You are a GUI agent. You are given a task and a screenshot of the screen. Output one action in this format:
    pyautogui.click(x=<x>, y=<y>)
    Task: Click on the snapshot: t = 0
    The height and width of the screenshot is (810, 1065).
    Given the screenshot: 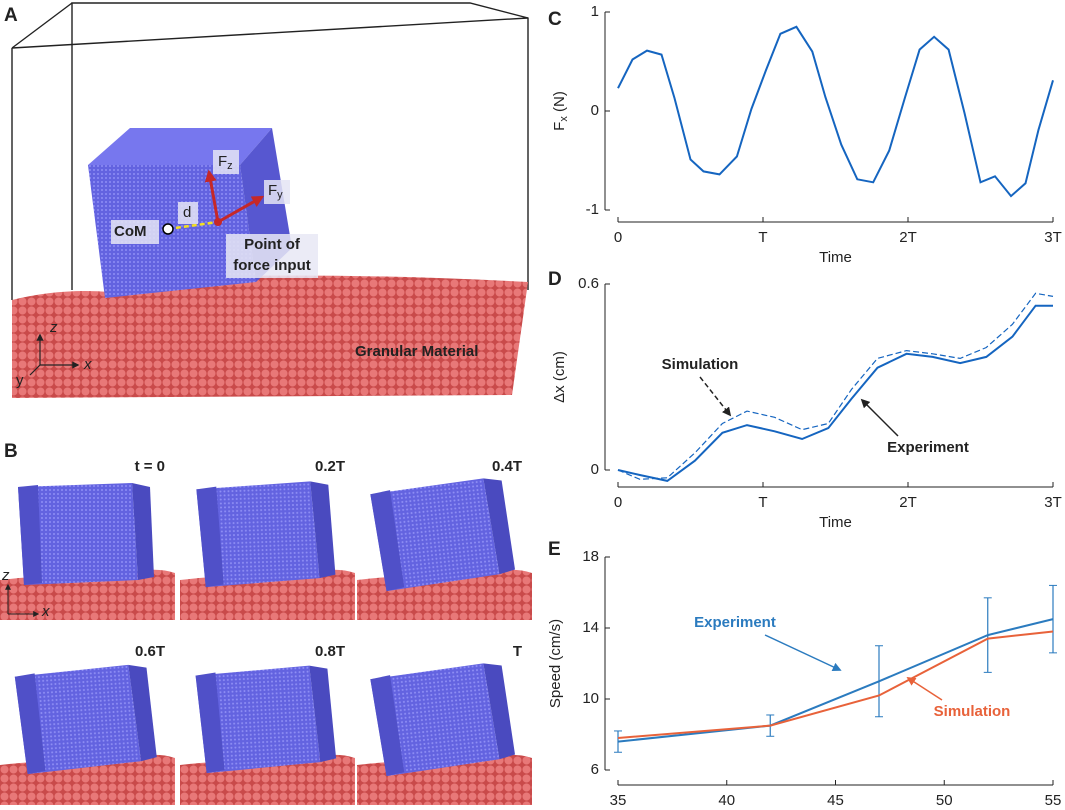 What is the action you would take?
    pyautogui.click(x=87, y=539)
    